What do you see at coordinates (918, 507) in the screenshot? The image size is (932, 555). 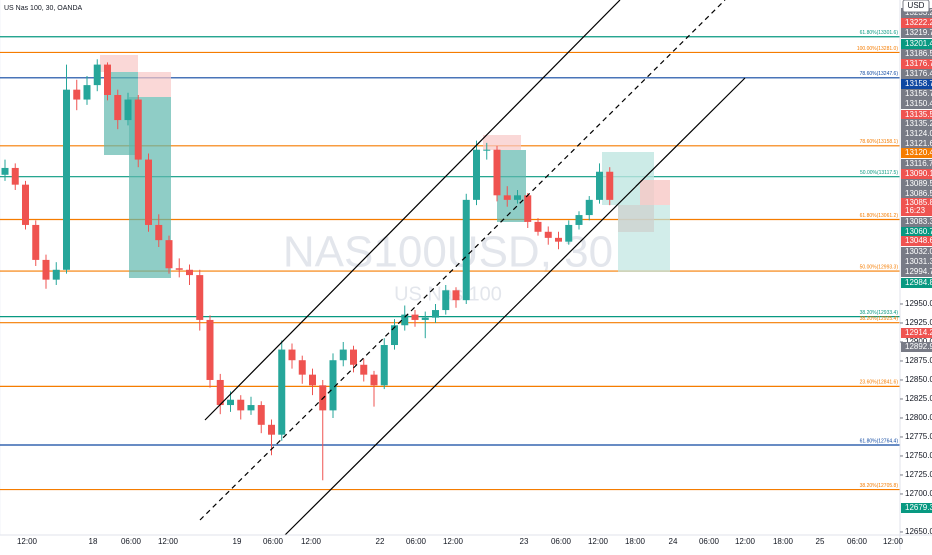 I see `price-tag-label: 12679.3` at bounding box center [918, 507].